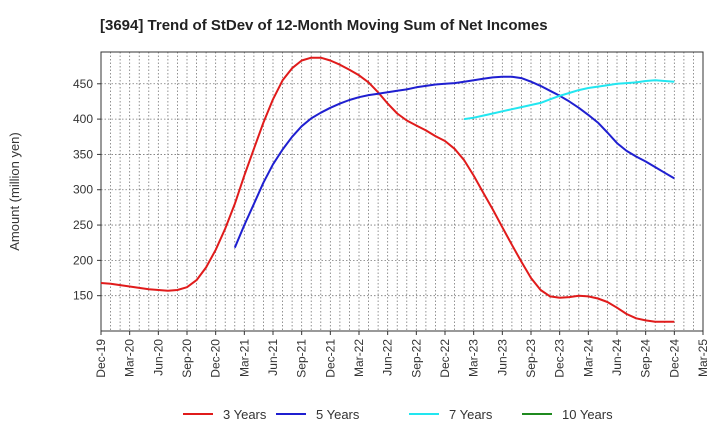  I want to click on legend-label: 10 Years, so click(587, 414).